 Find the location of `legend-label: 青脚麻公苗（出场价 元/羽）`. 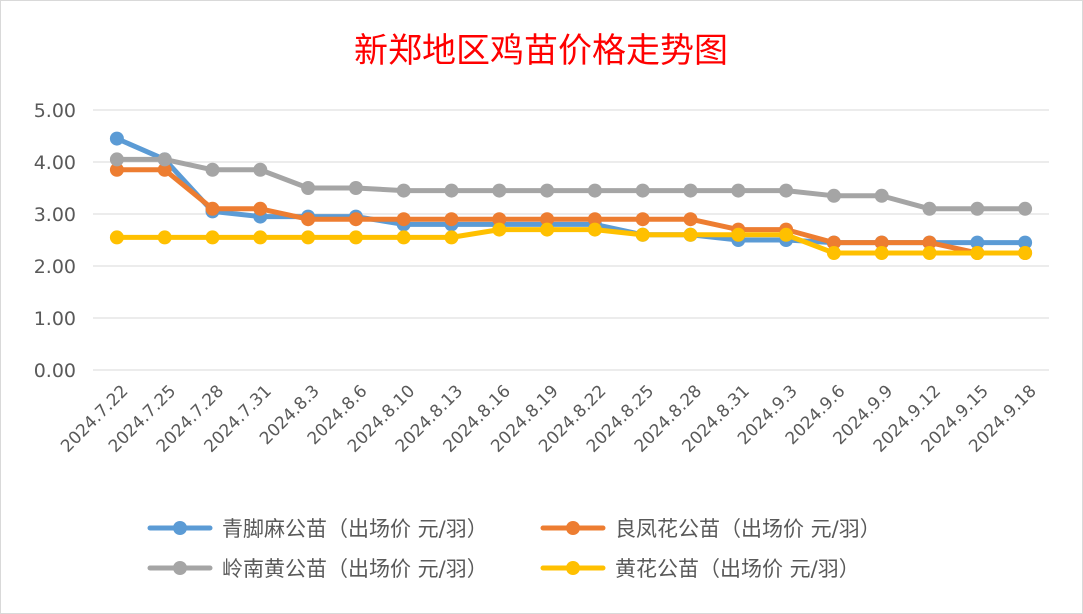

legend-label: 青脚麻公苗（出场价 元/羽） is located at coordinates (355, 529).